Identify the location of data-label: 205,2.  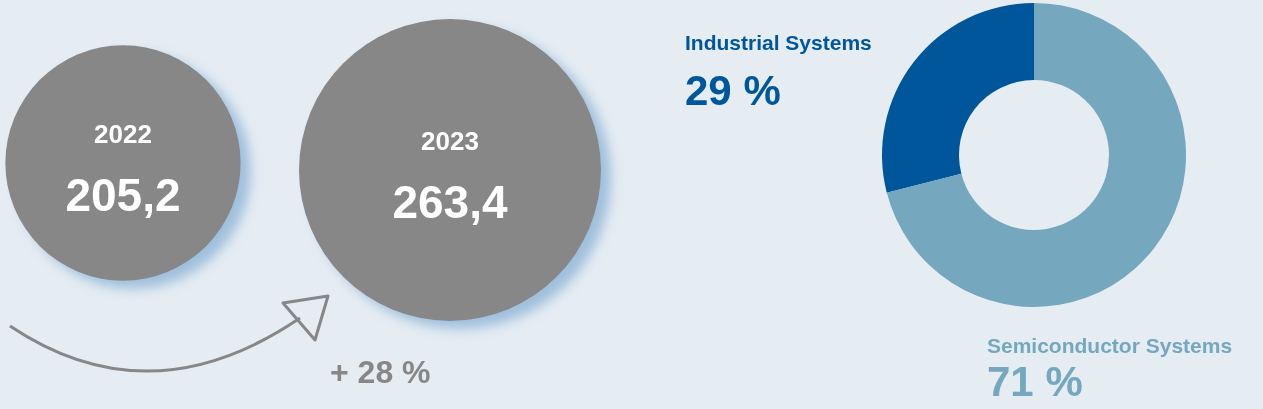
(123, 195).